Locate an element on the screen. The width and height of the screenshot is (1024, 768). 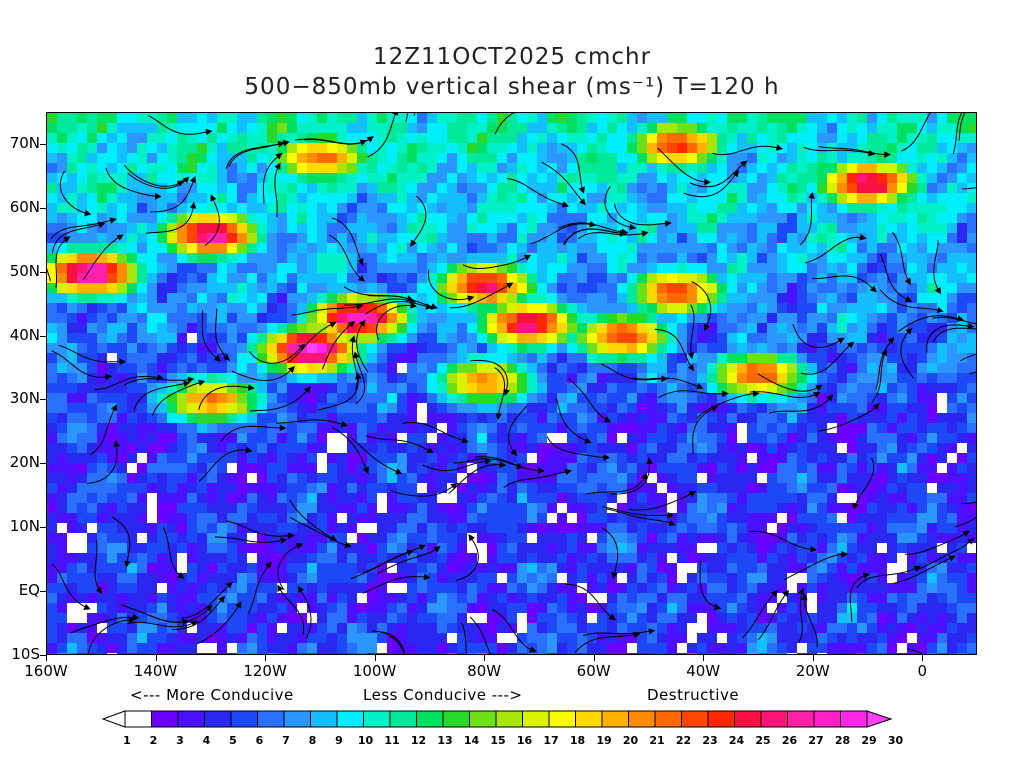
x-tick-label: 140W is located at coordinates (155, 671).